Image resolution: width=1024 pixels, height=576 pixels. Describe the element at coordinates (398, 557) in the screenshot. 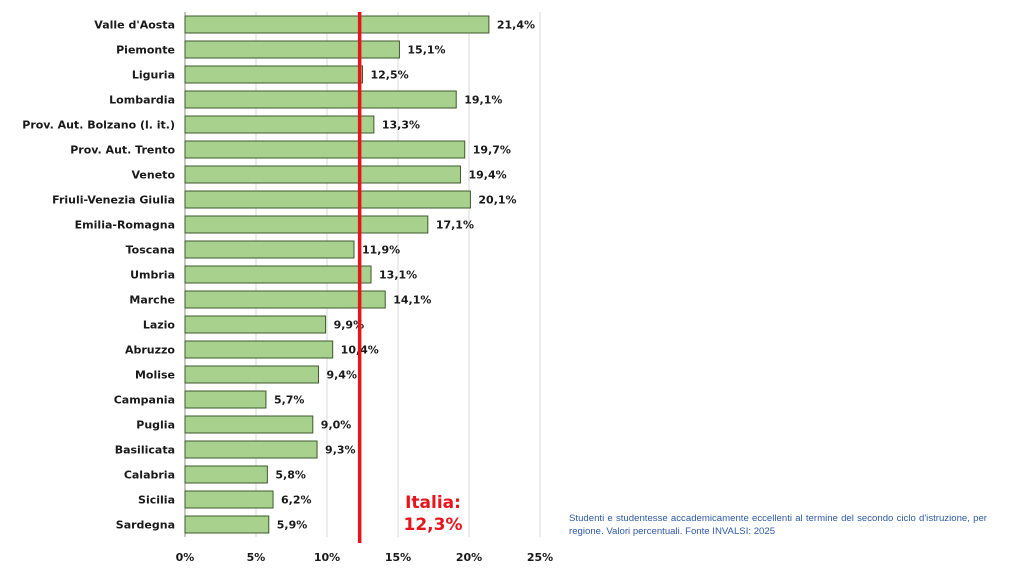

I see `x-tick-label: 15%` at that location.